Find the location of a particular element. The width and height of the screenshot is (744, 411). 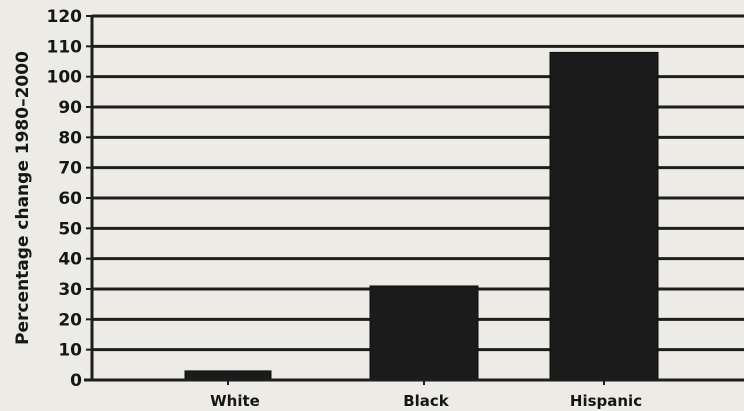

y-tick-label: 50 is located at coordinates (70, 229).